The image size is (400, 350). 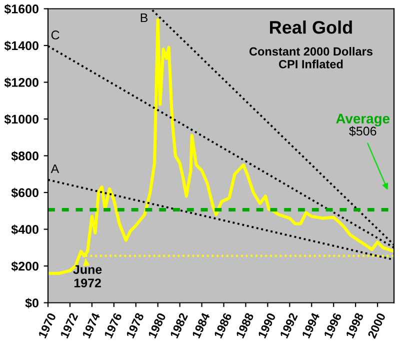 What do you see at coordinates (333, 325) in the screenshot?
I see `x-tick-label: 1996` at bounding box center [333, 325].